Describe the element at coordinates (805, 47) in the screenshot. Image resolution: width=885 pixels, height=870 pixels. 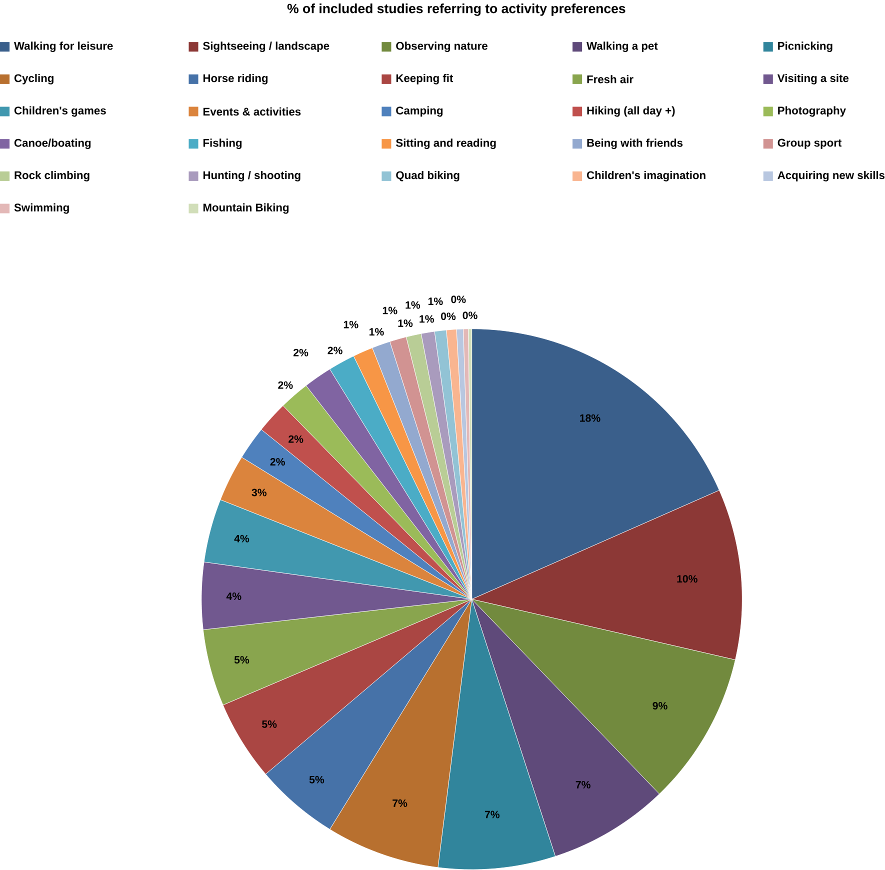
I see `legend-label: Picnicking` at that location.